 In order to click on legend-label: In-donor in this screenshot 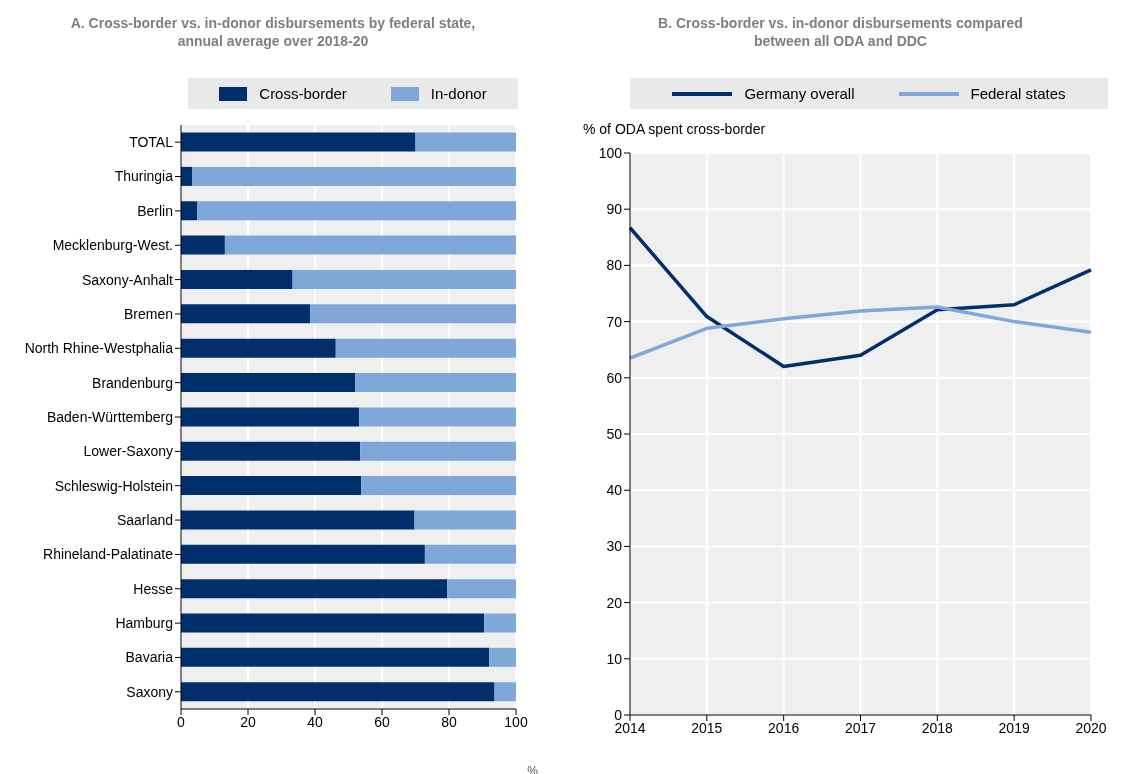, I will do `click(458, 93)`.